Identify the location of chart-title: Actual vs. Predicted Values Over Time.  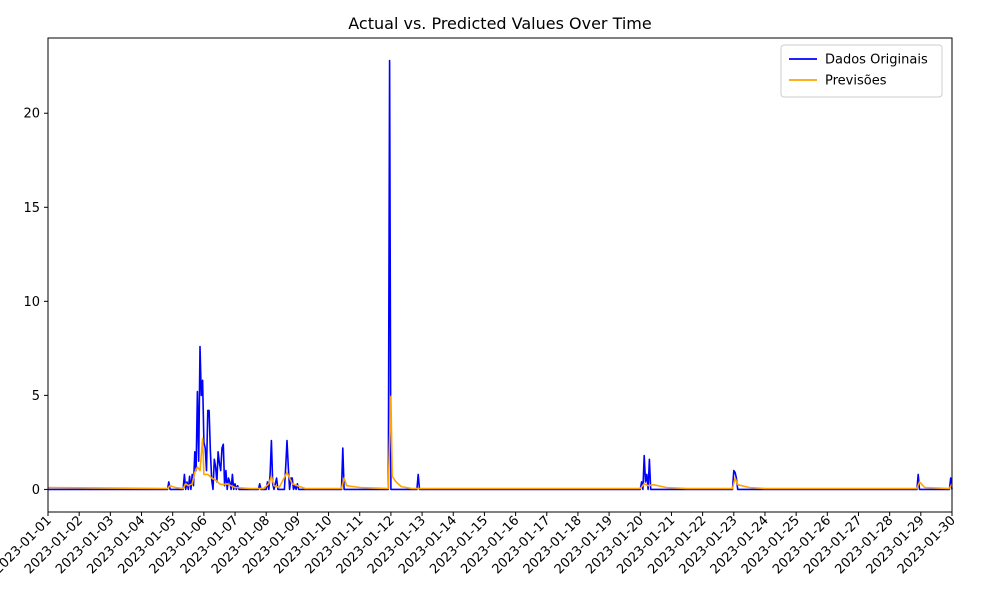
(499, 23).